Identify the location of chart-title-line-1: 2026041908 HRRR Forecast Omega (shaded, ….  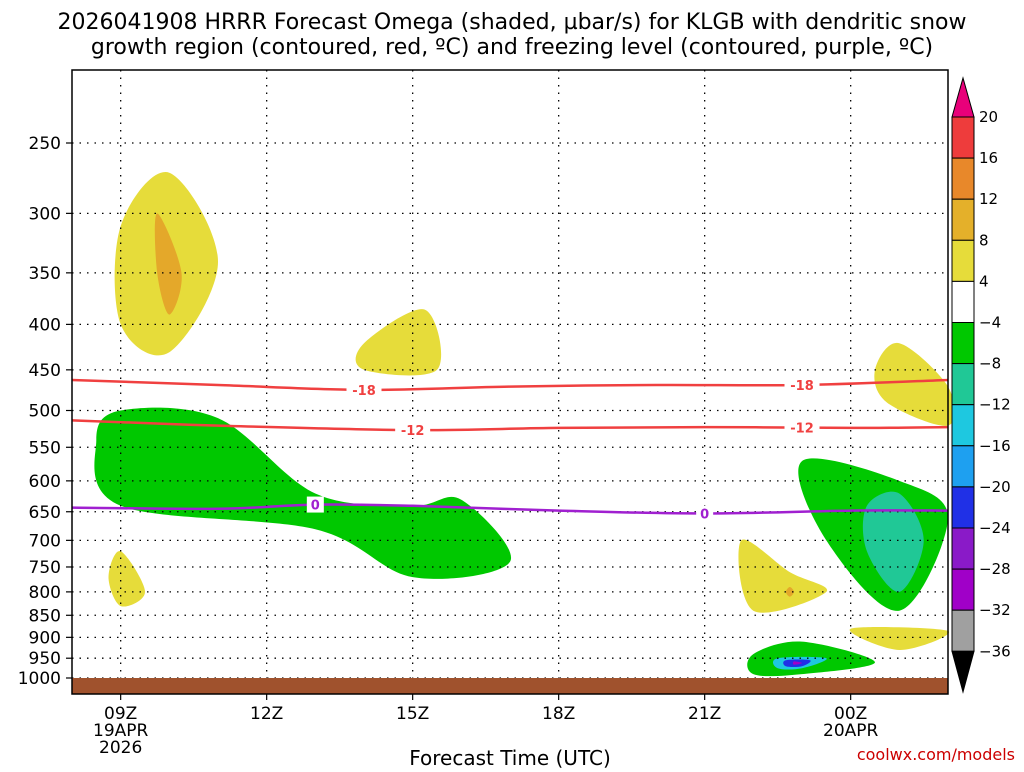
(511, 22).